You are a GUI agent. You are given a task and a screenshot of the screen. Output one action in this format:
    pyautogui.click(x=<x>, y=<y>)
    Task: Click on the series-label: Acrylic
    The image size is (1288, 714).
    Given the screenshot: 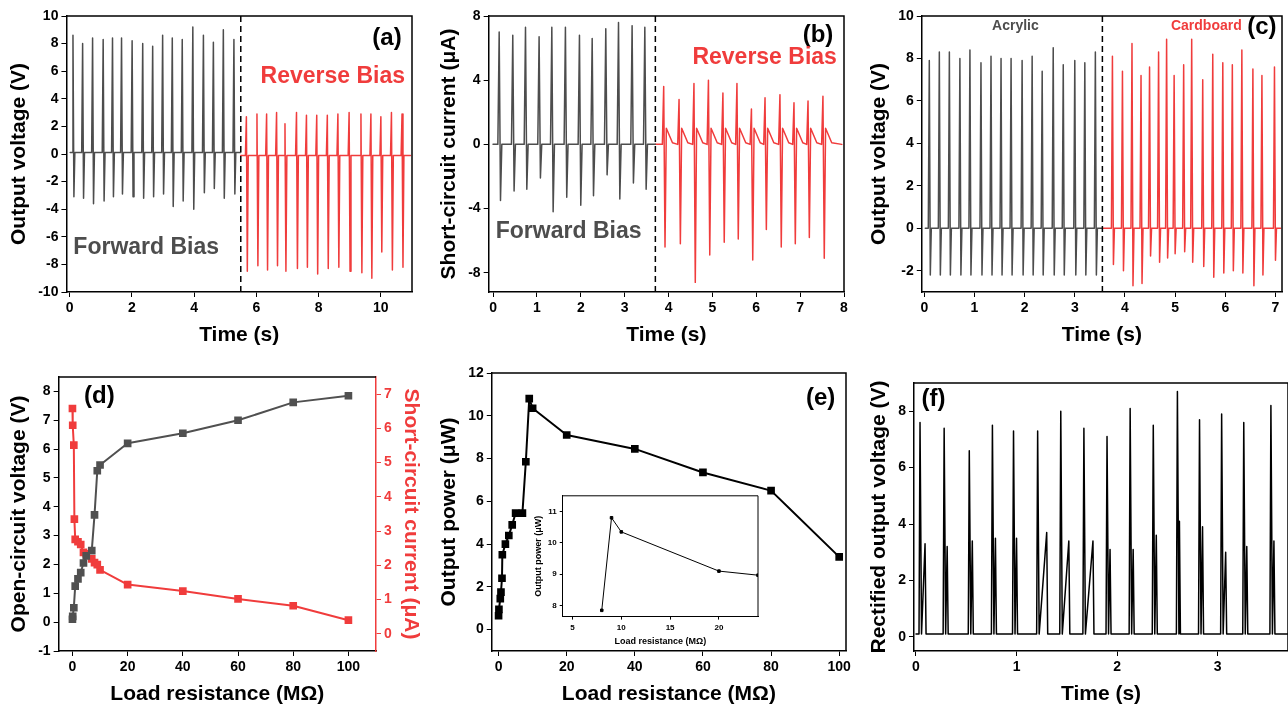 What is the action you would take?
    pyautogui.click(x=1015, y=24)
    